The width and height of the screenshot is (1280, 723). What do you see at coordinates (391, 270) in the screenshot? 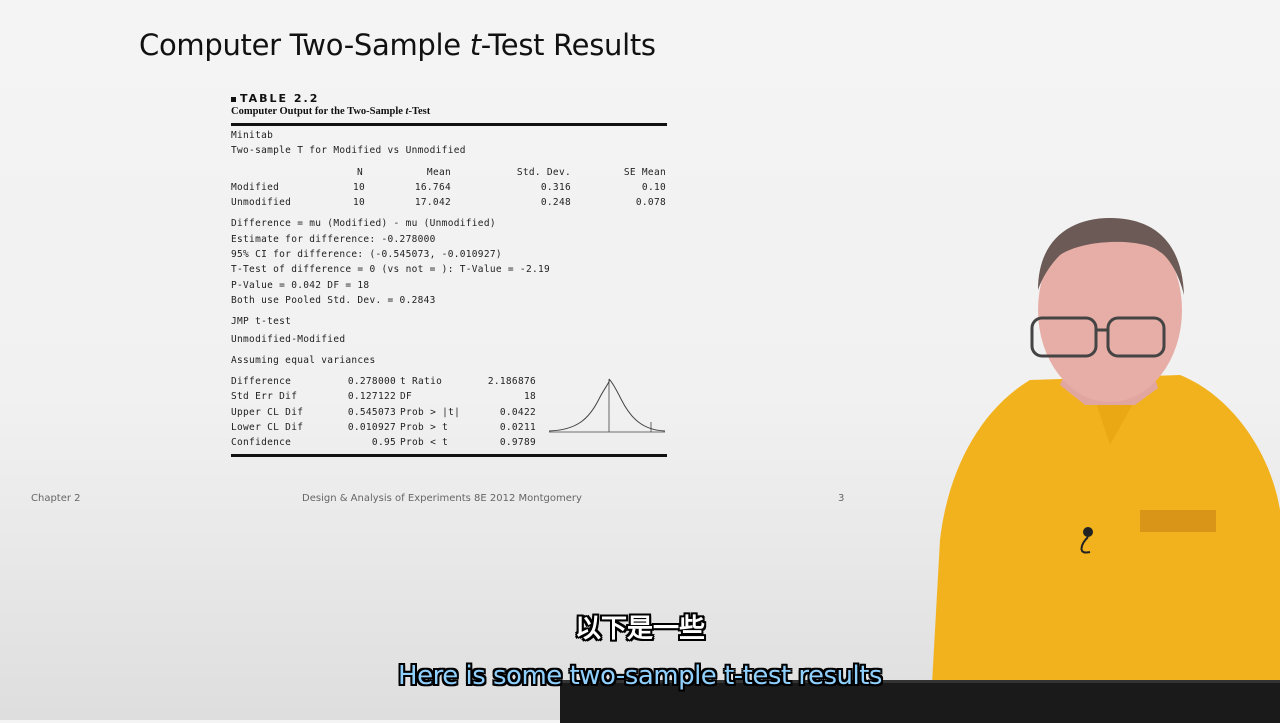
I see `t-test-line: T-Test of difference = 0 (vs not = )` at bounding box center [391, 270].